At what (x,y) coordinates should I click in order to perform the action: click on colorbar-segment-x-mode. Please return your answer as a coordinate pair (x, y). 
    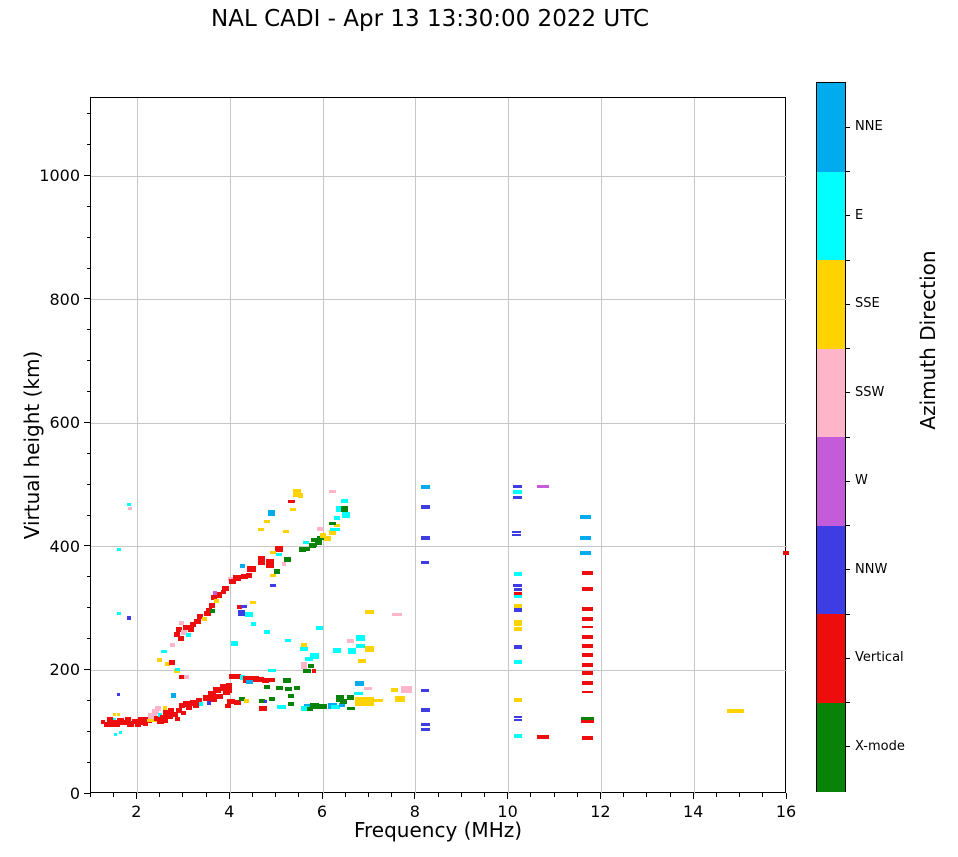
    Looking at the image, I should click on (831, 747).